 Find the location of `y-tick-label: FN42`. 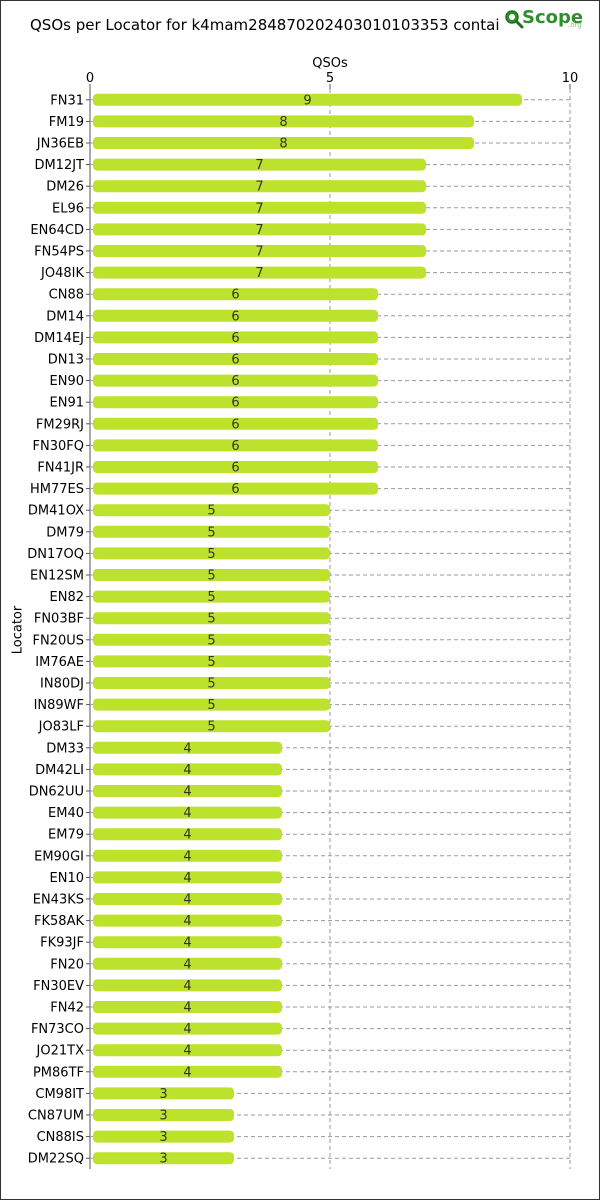

y-tick-label: FN42 is located at coordinates (67, 1008).